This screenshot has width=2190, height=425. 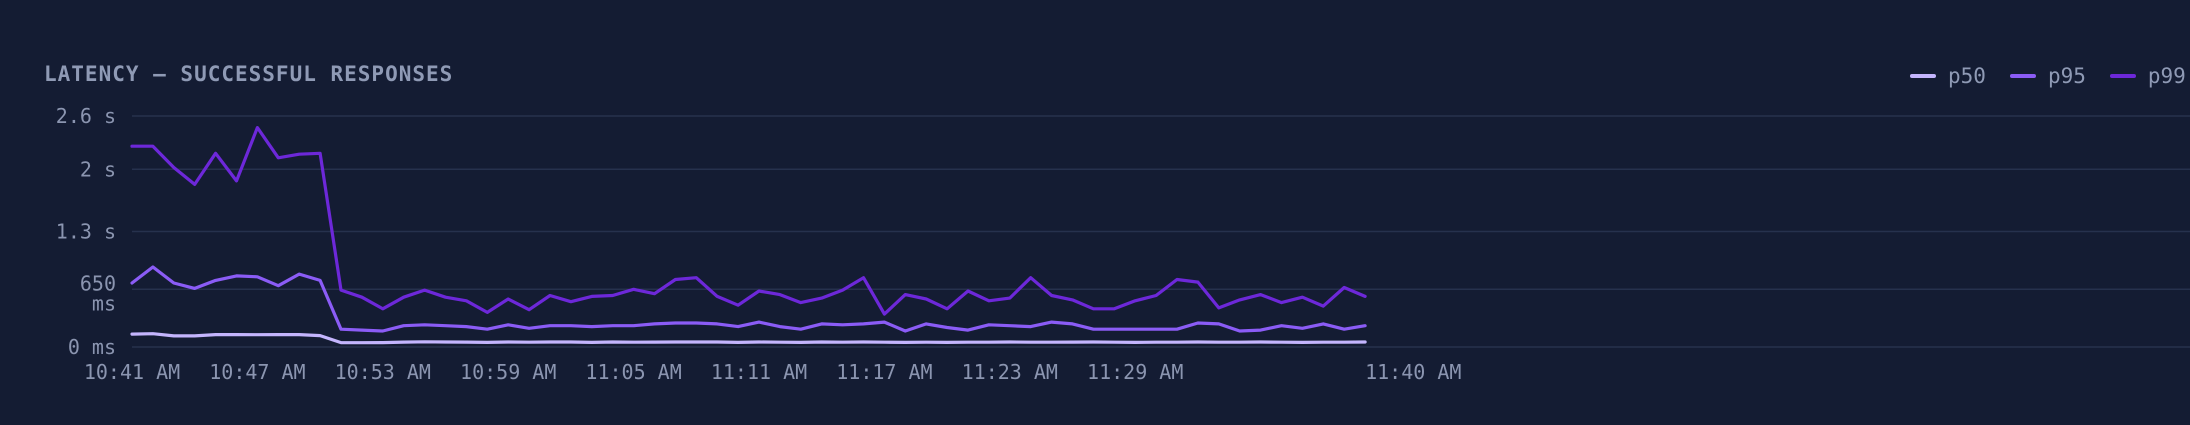 I want to click on y-tick-label: 1.3 s, so click(x=86, y=232).